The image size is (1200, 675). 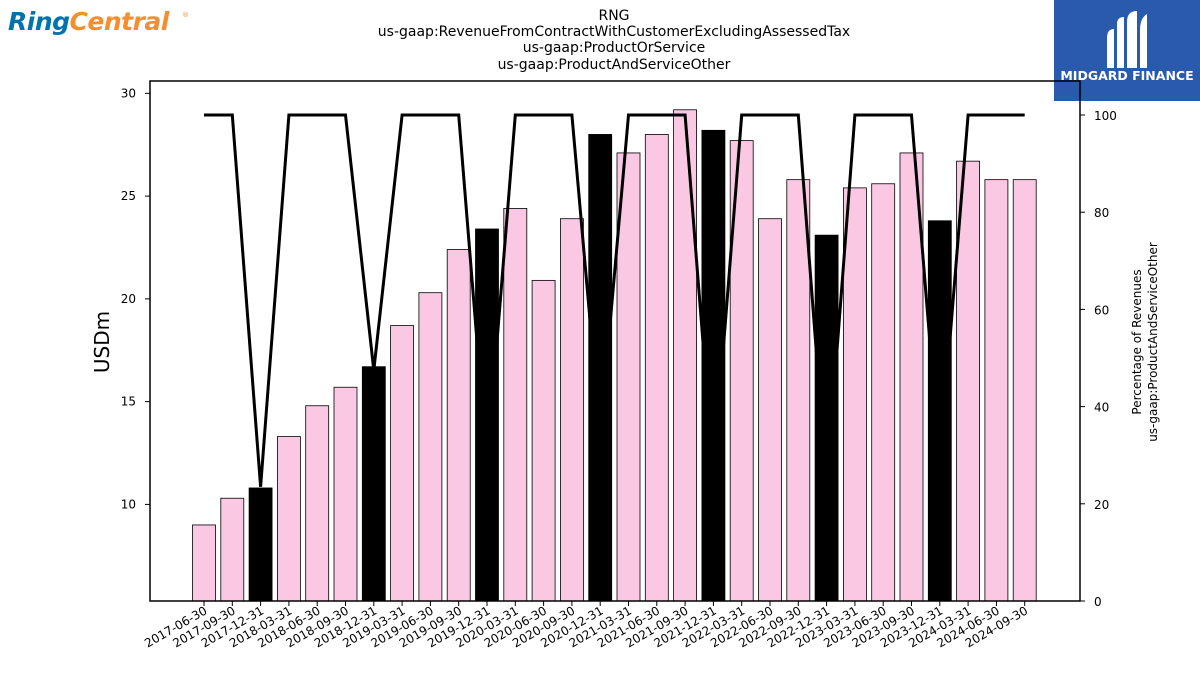 What do you see at coordinates (185, 15) in the screenshot?
I see `registered-mark-icon: ®` at bounding box center [185, 15].